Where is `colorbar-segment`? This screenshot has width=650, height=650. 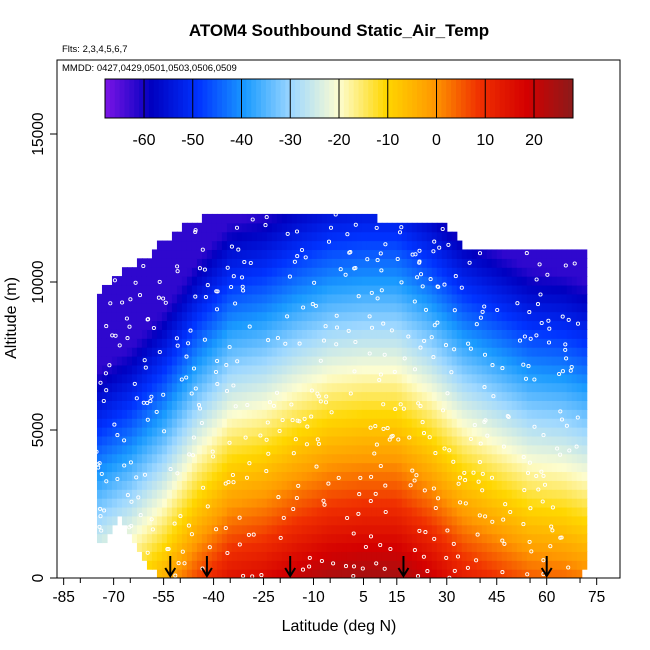 colorbar-segment is located at coordinates (142, 98).